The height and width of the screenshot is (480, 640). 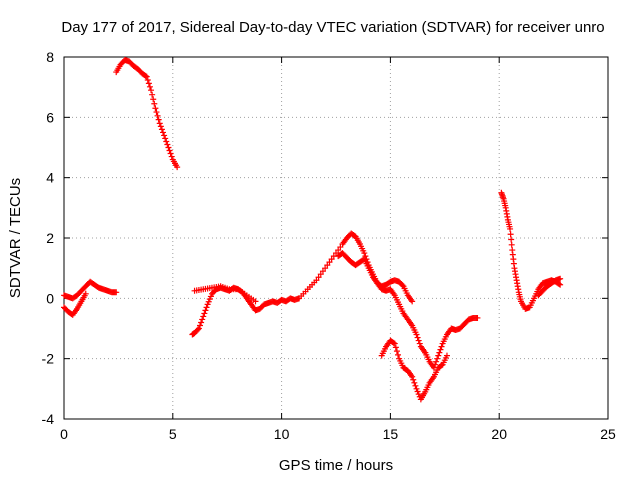 I want to click on y-tick-label: 4, so click(x=50, y=178).